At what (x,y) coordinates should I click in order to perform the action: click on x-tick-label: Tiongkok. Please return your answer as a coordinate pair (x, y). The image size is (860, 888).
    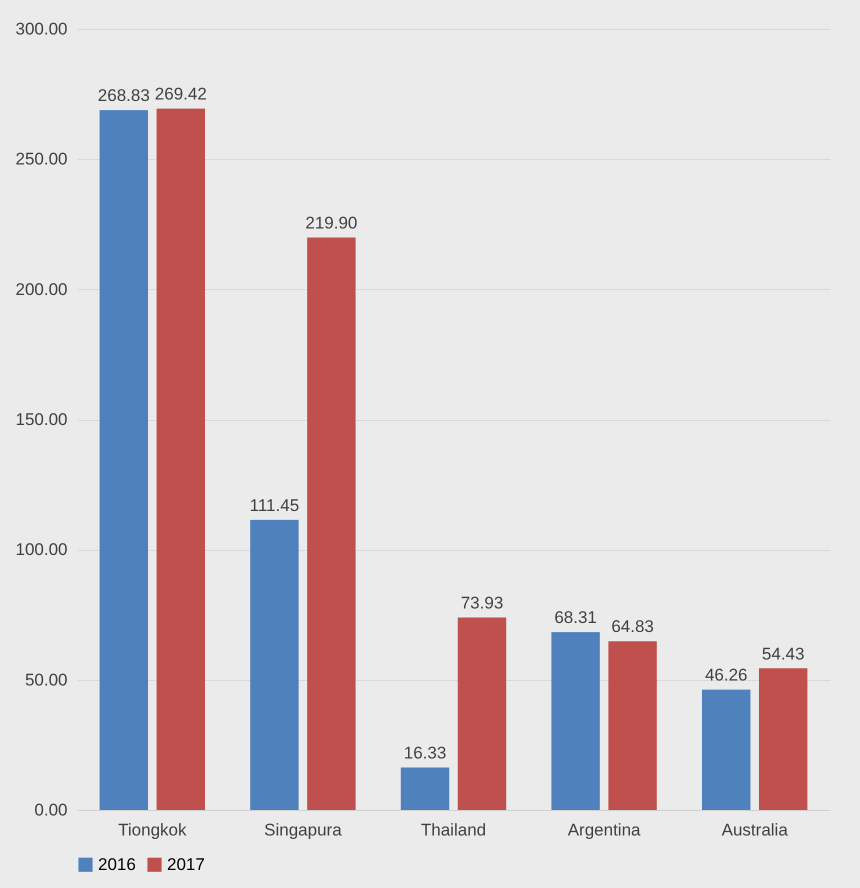
    Looking at the image, I should click on (152, 830).